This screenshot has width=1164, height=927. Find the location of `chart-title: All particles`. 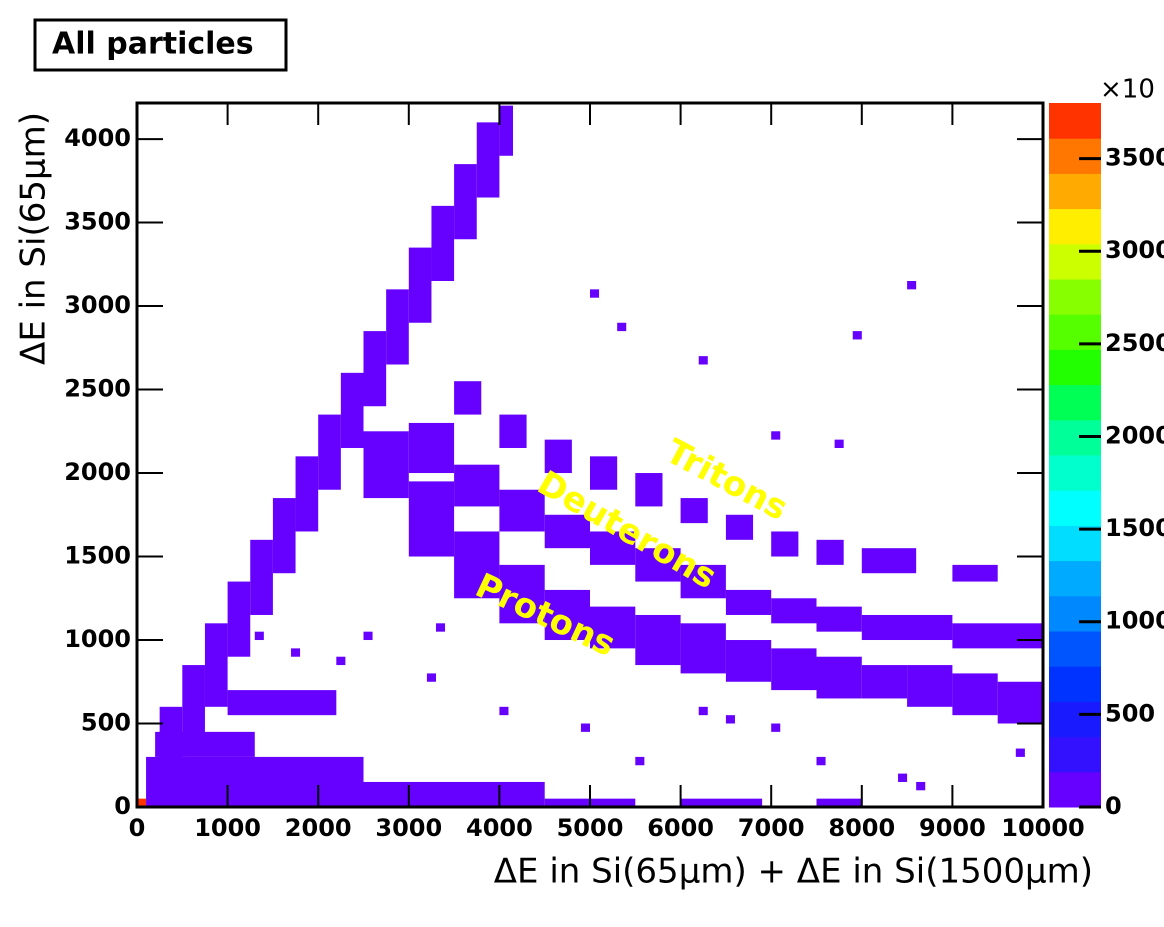

chart-title: All particles is located at coordinates (153, 44).